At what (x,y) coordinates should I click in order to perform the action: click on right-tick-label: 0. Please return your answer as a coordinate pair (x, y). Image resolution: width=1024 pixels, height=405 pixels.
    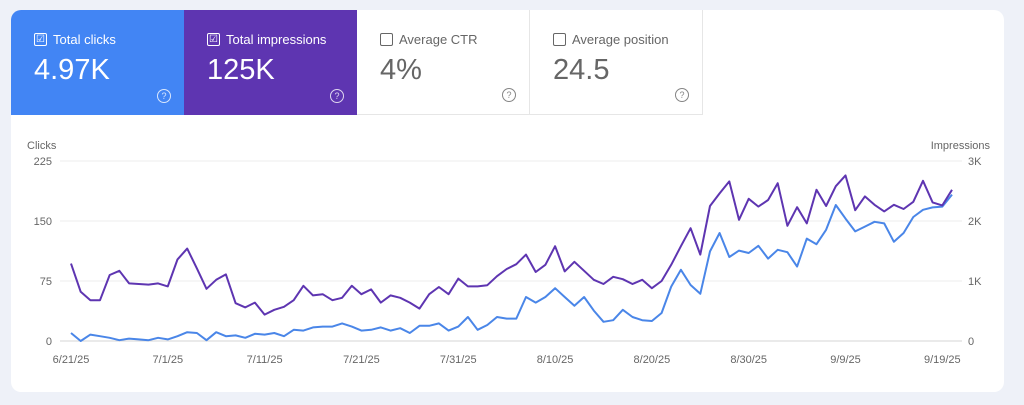
    Looking at the image, I should click on (971, 342).